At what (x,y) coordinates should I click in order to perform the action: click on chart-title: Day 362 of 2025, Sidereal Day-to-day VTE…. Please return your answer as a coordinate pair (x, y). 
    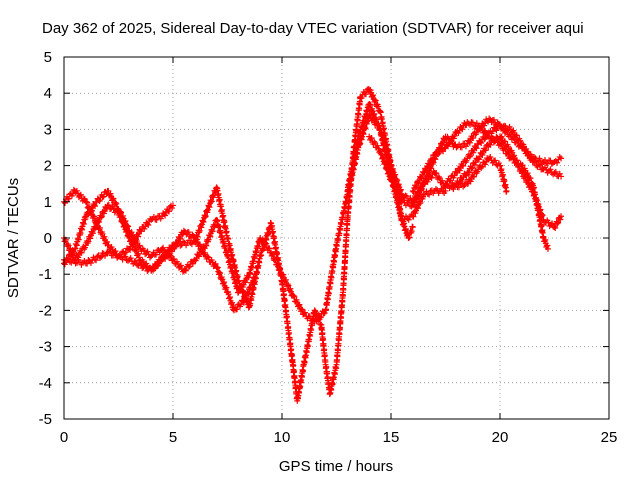
    Looking at the image, I should click on (313, 28).